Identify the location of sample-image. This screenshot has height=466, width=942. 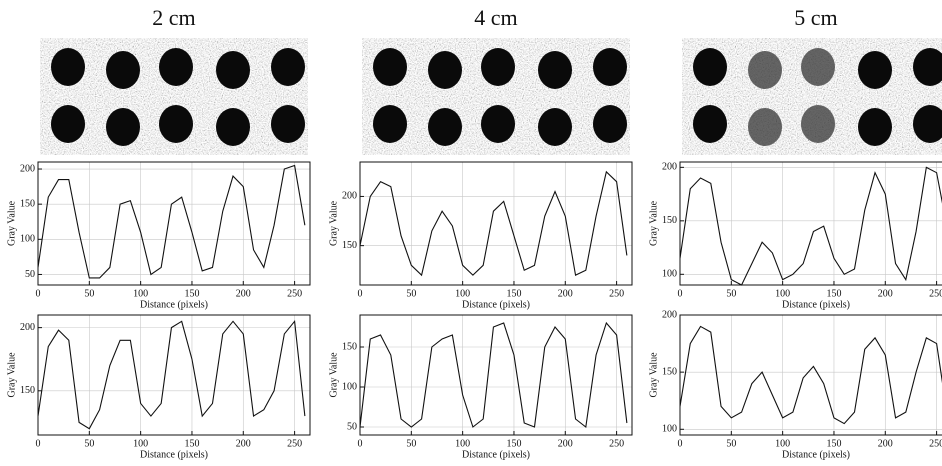
(174, 96).